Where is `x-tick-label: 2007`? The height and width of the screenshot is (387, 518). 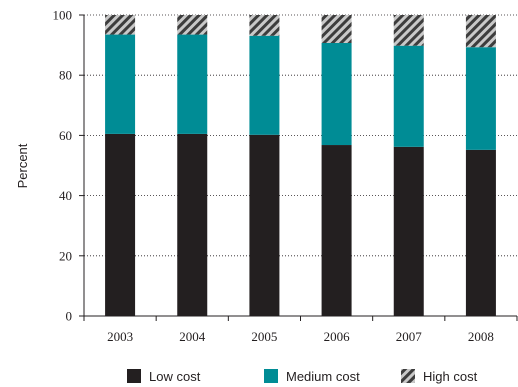
x-tick-label: 2007 is located at coordinates (409, 336).